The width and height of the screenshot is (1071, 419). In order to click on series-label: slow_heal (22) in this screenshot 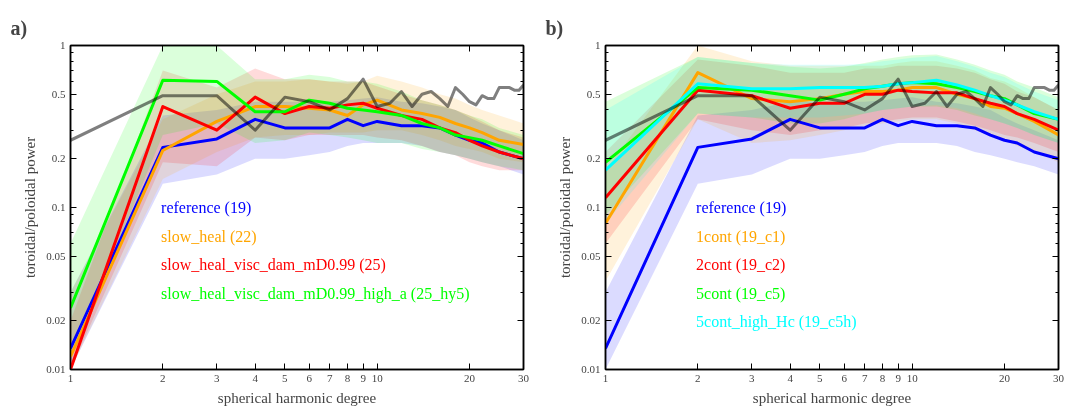, I will do `click(209, 236)`.